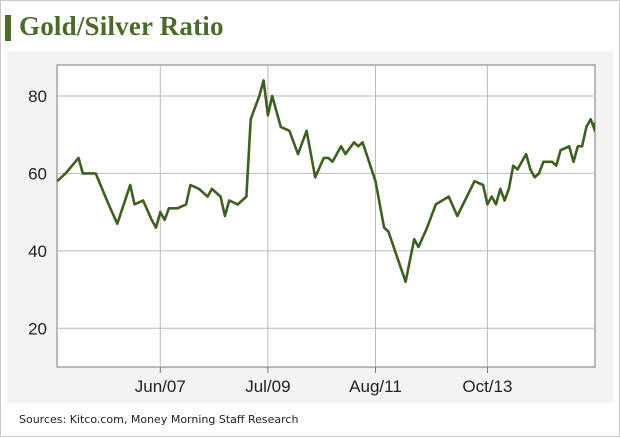 The image size is (620, 438). What do you see at coordinates (37, 96) in the screenshot?
I see `y-tick-label-80: 80` at bounding box center [37, 96].